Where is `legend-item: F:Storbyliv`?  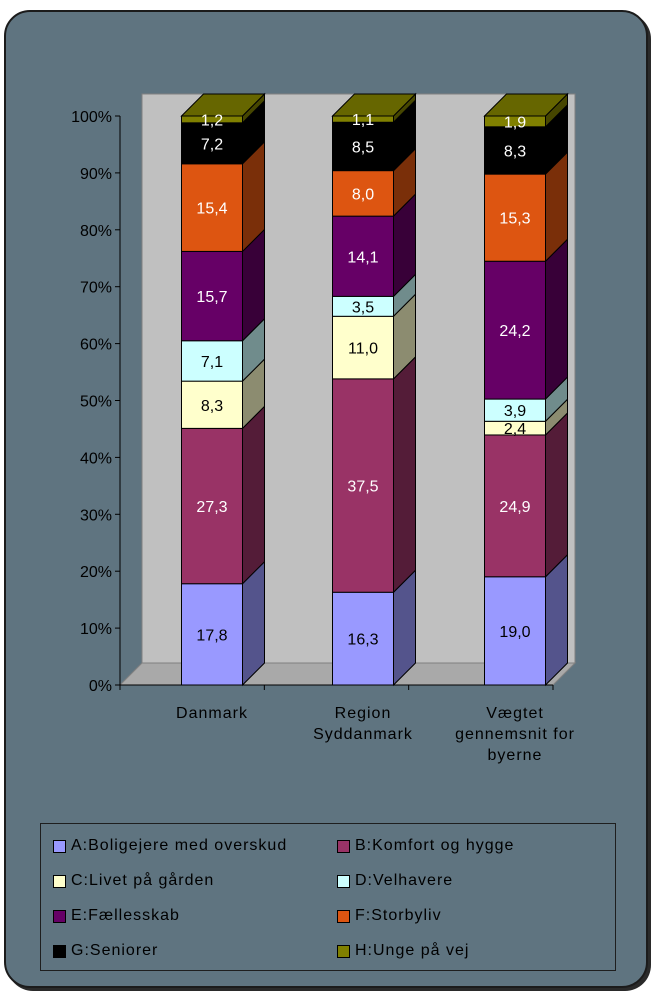
legend-item: F:Storbyliv is located at coordinates (389, 916).